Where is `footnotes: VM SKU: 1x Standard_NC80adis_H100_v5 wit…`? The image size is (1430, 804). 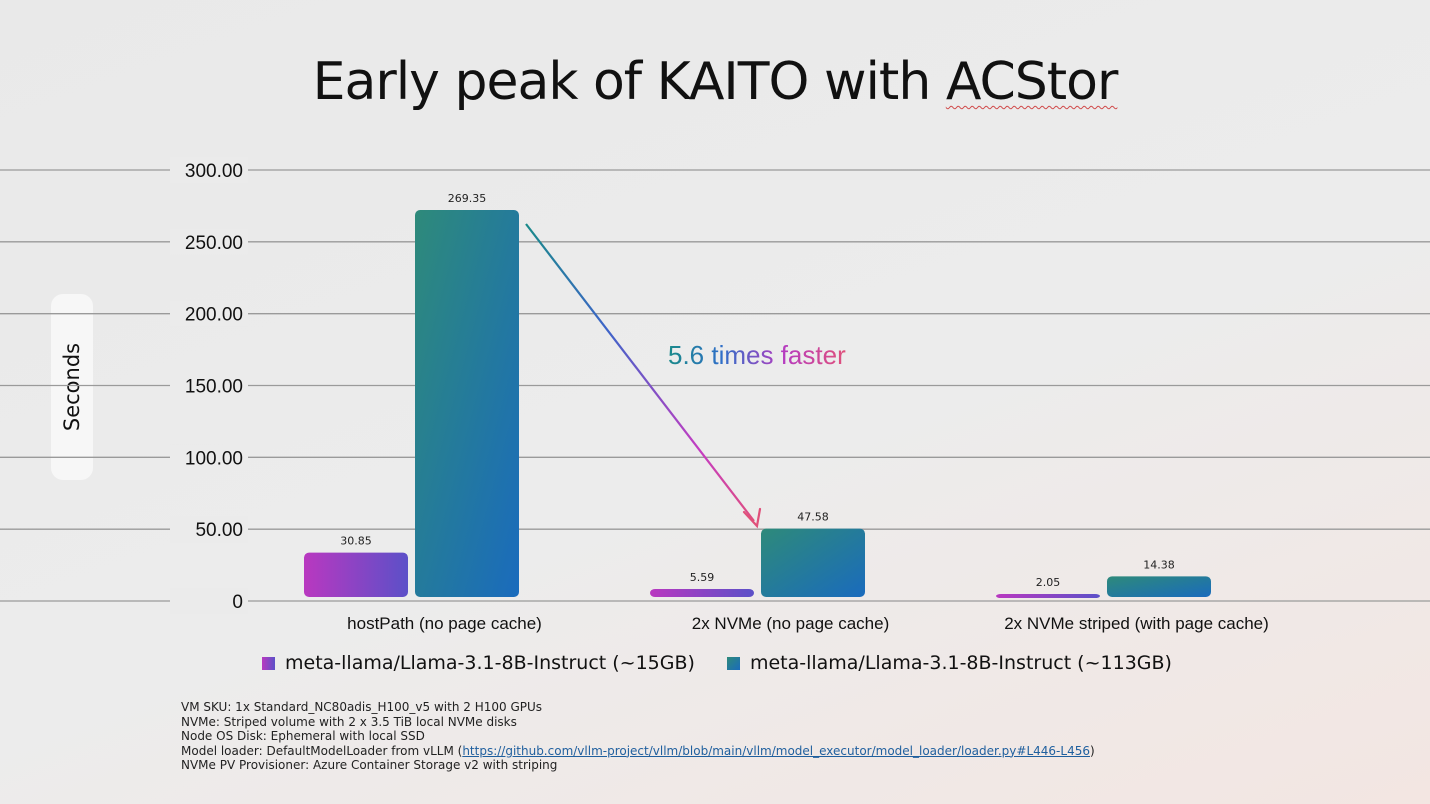
footnotes: VM SKU: 1x Standard_NC80adis_H100_v5 wit… is located at coordinates (638, 736).